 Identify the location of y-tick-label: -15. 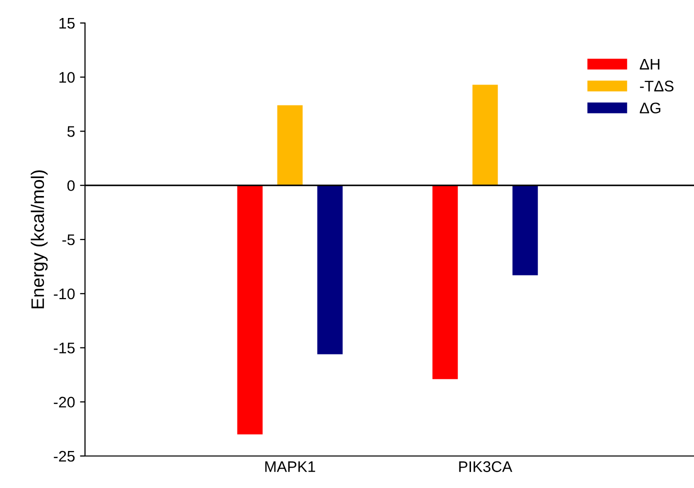
(64, 348).